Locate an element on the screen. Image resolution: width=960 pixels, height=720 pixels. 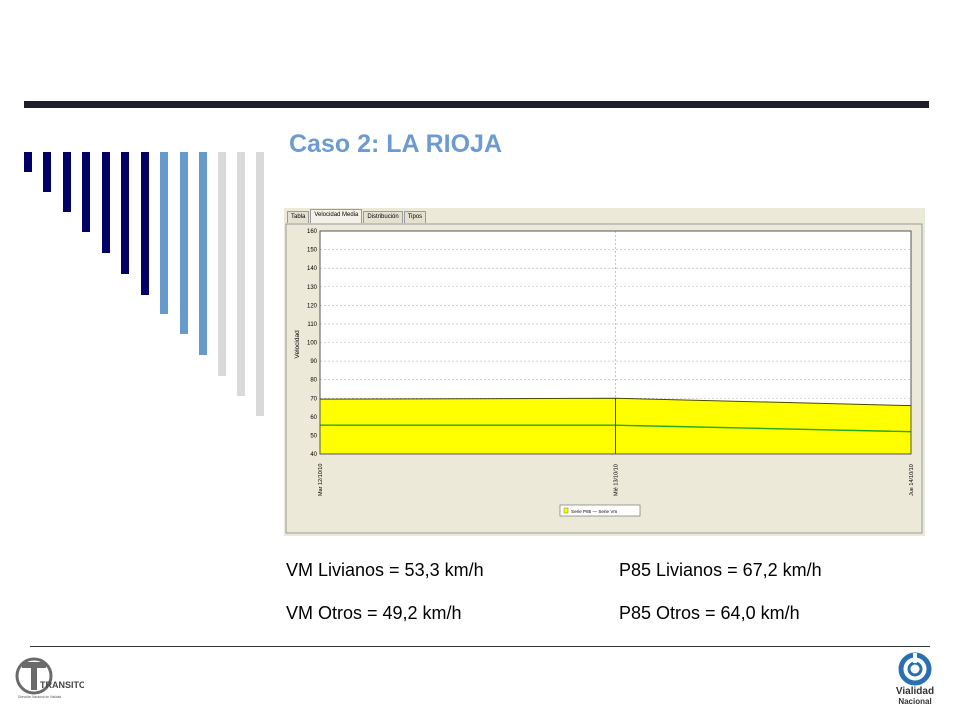
x-tick-label: Mar 12/10/10 is located at coordinates (321, 480).